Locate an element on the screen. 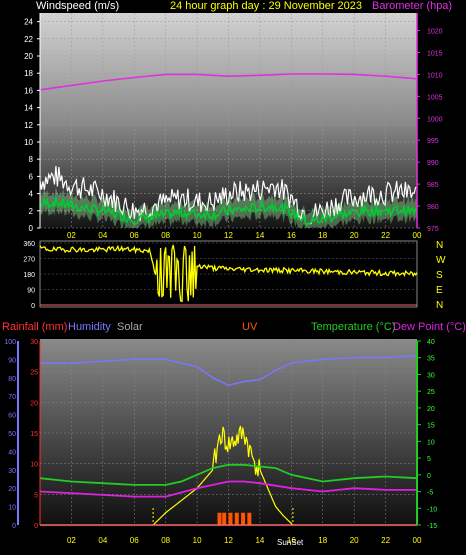 This screenshot has height=555, width=466. barometer-y-tick-label: 990 is located at coordinates (433, 163).